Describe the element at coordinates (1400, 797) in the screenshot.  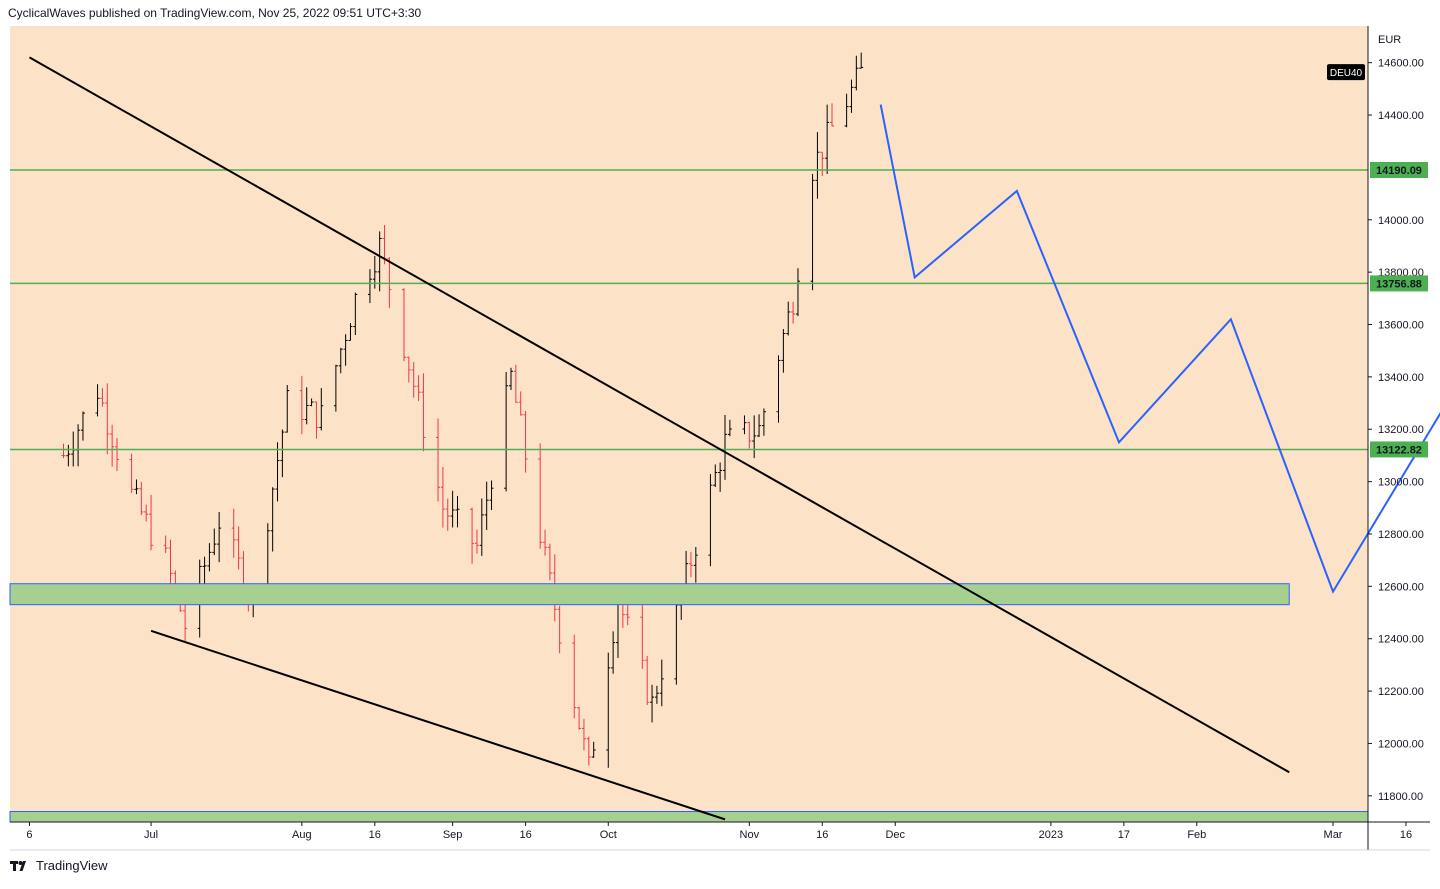
I see `y-tick-label: 11800.00` at that location.